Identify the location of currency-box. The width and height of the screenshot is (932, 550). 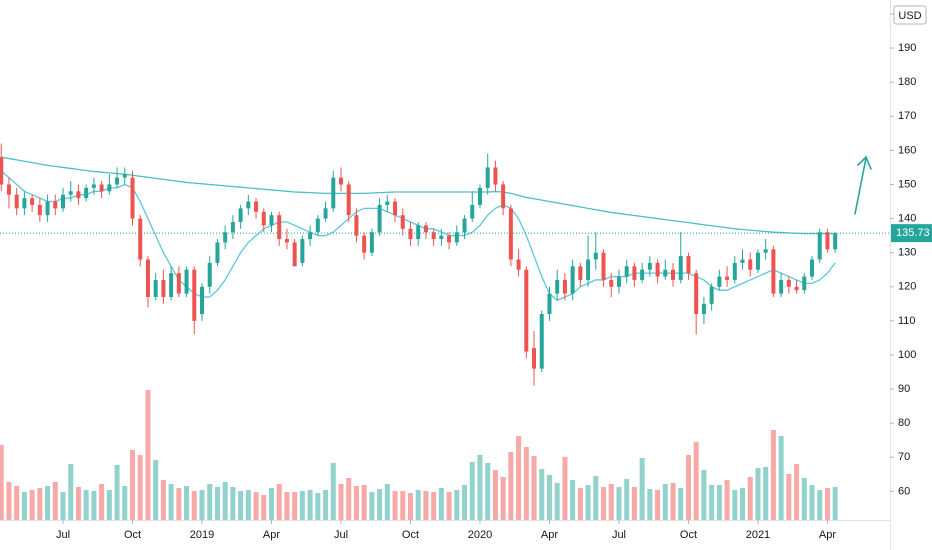
(910, 15).